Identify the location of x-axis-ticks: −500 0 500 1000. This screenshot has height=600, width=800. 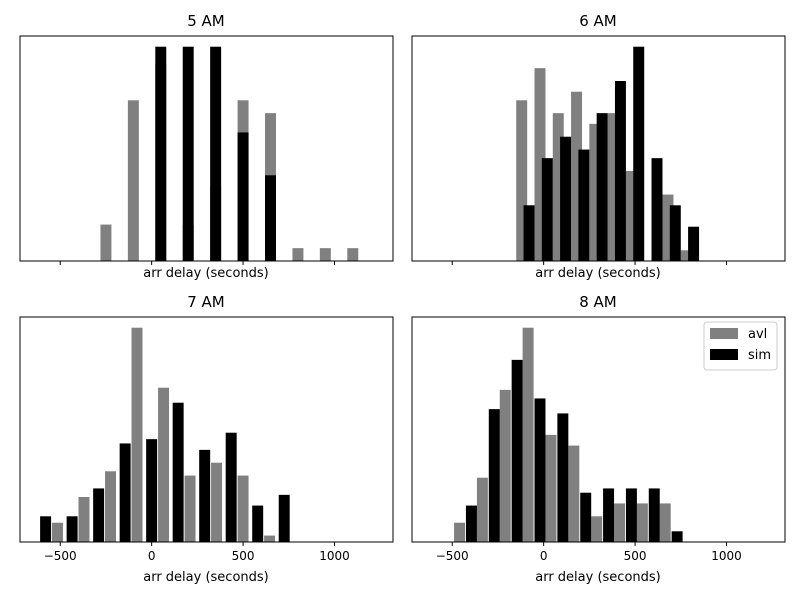
(589, 552).